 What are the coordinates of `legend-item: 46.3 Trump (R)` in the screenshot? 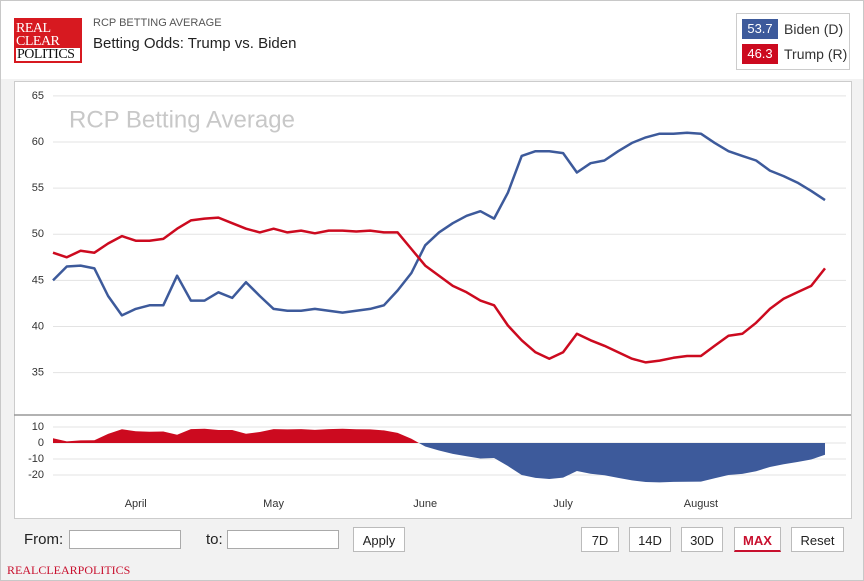 It's located at (794, 54).